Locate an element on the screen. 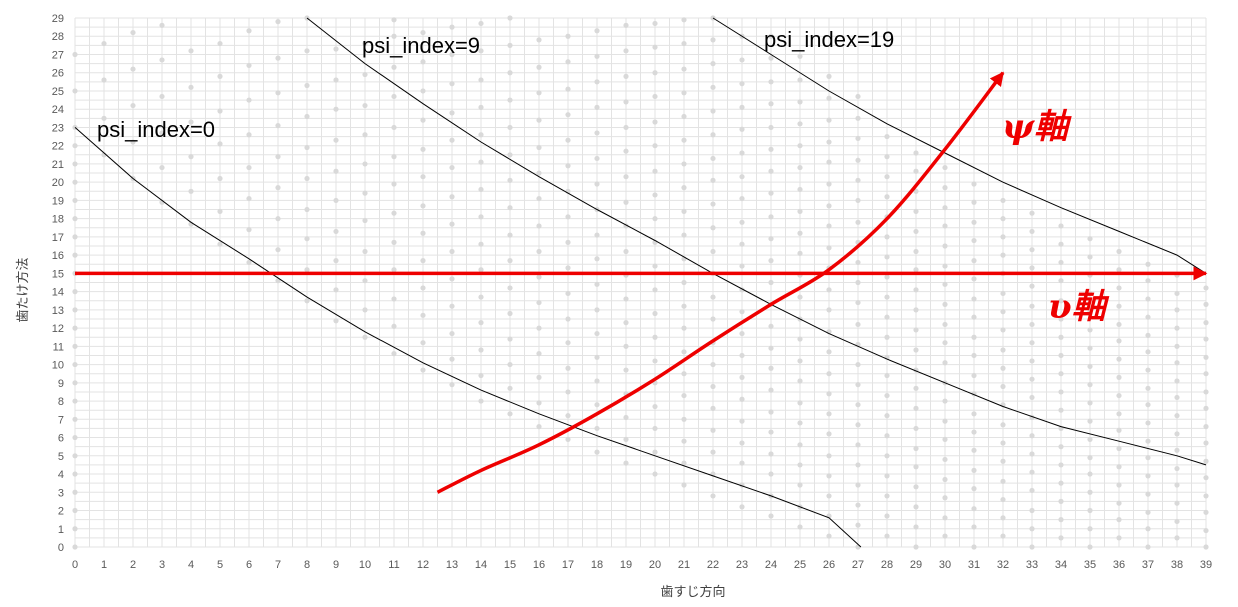  x-axis-title: 歯すじ方向 is located at coordinates (692, 592).